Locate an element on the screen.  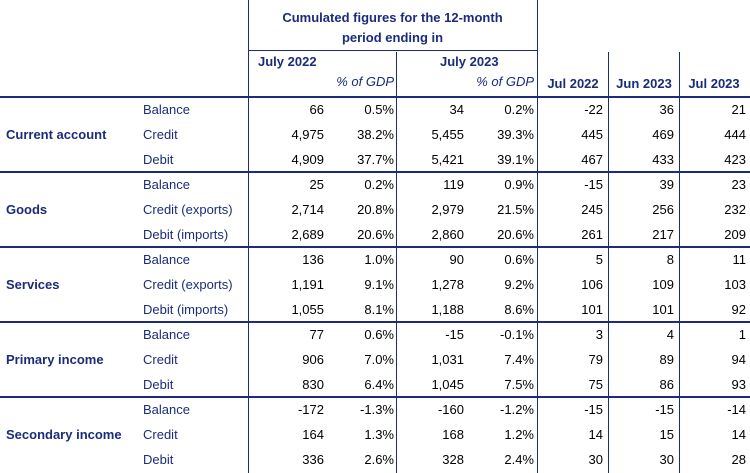
pct-period2: 20.6% is located at coordinates (515, 234).